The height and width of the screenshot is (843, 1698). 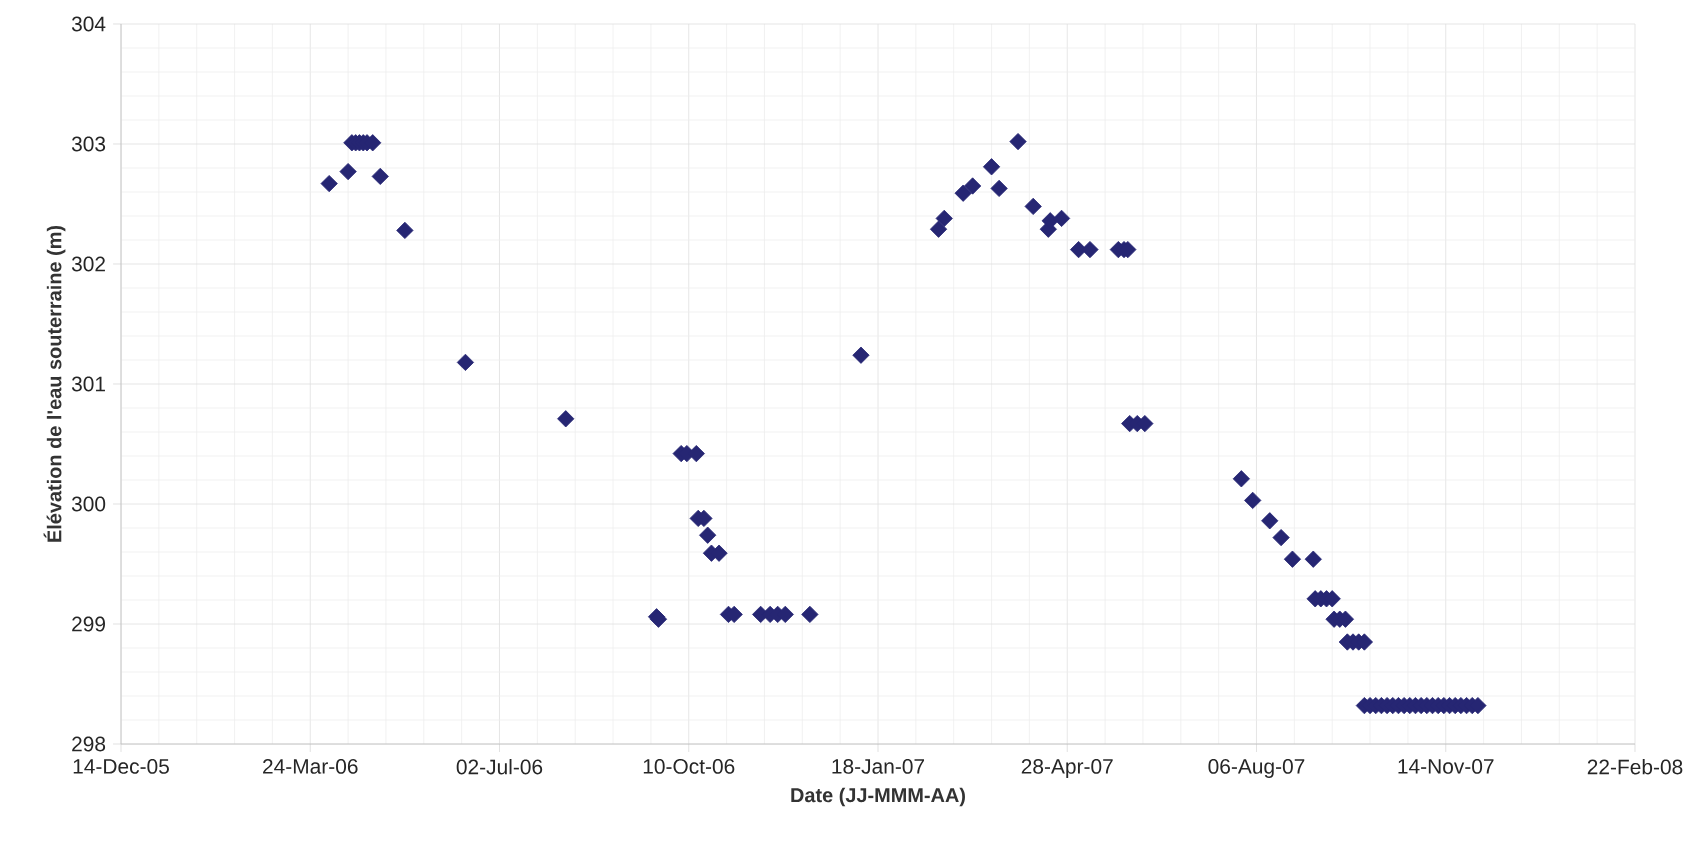 What do you see at coordinates (88, 384) in the screenshot?
I see `y-tick-label: 301` at bounding box center [88, 384].